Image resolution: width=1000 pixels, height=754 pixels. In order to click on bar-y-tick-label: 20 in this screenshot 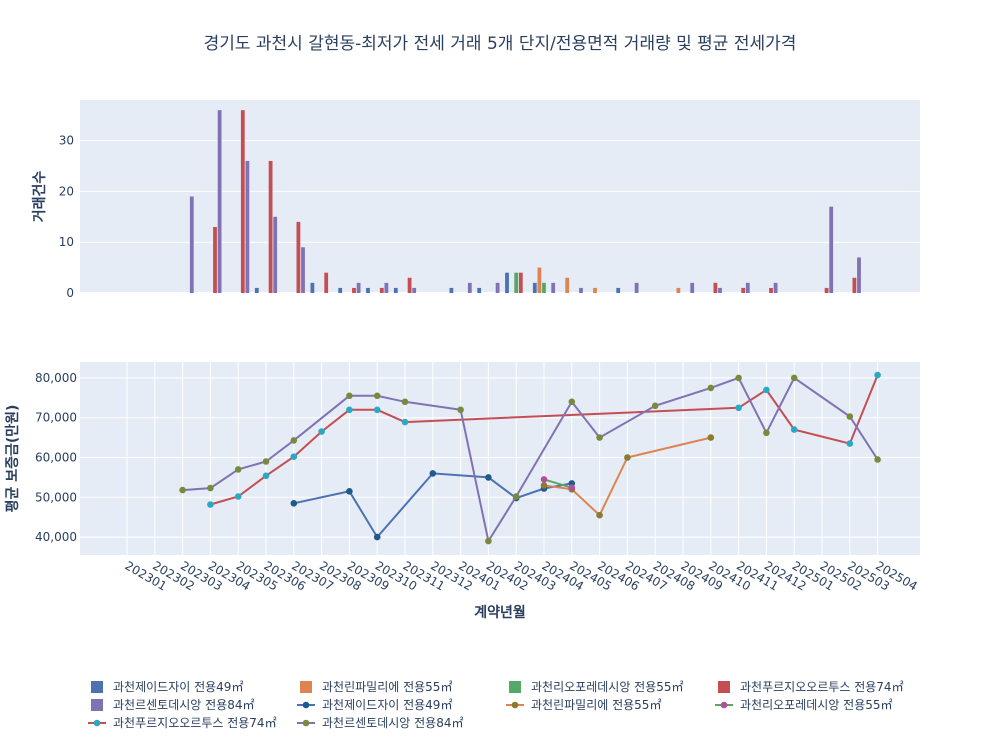, I will do `click(66, 191)`.